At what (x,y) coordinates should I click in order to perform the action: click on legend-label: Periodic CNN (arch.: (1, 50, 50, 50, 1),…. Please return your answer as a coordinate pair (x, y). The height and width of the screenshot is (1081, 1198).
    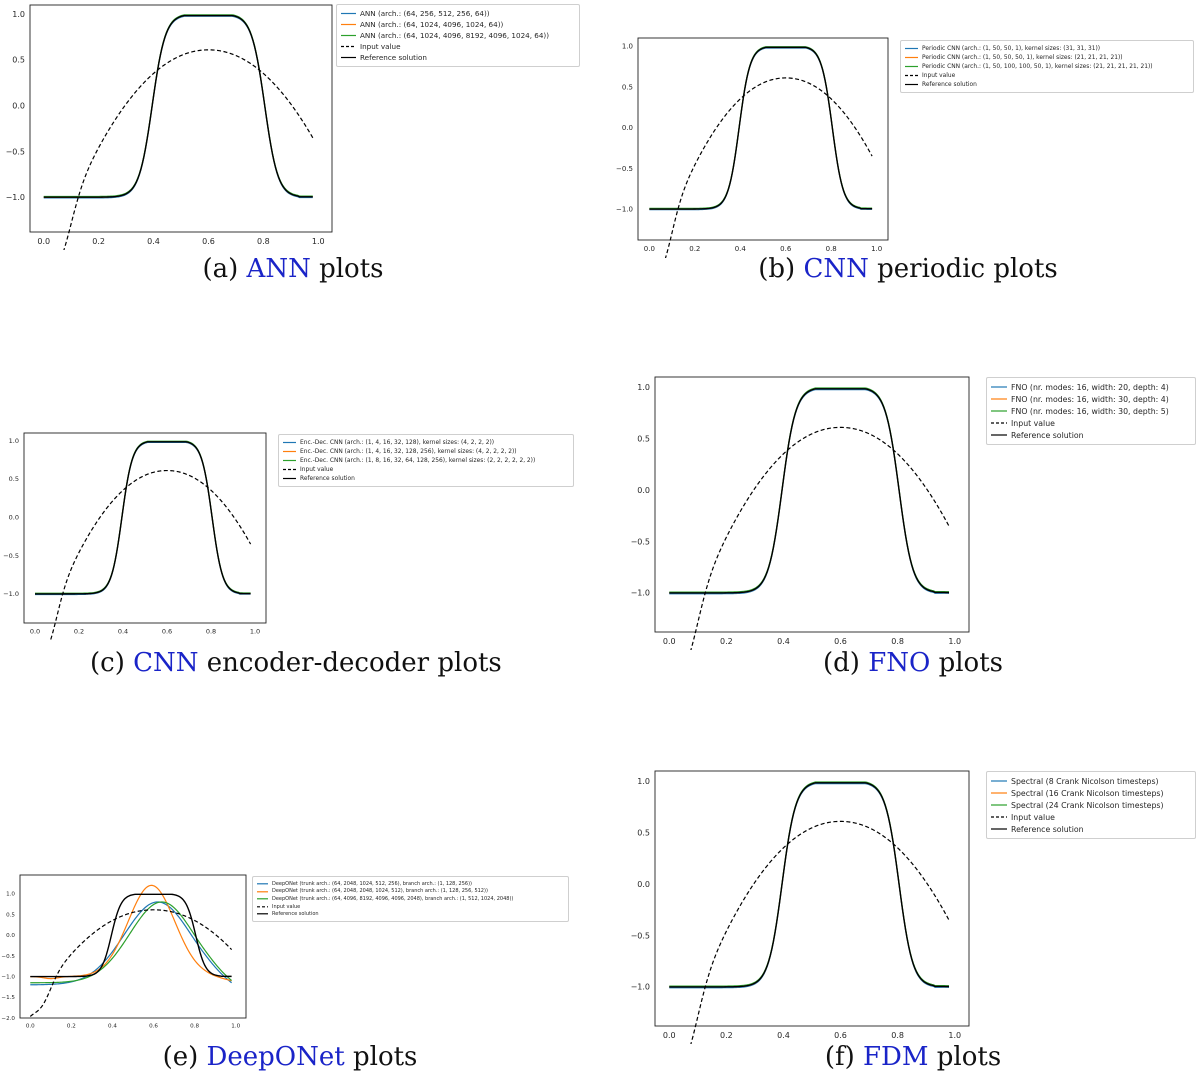
    Looking at the image, I should click on (1022, 57).